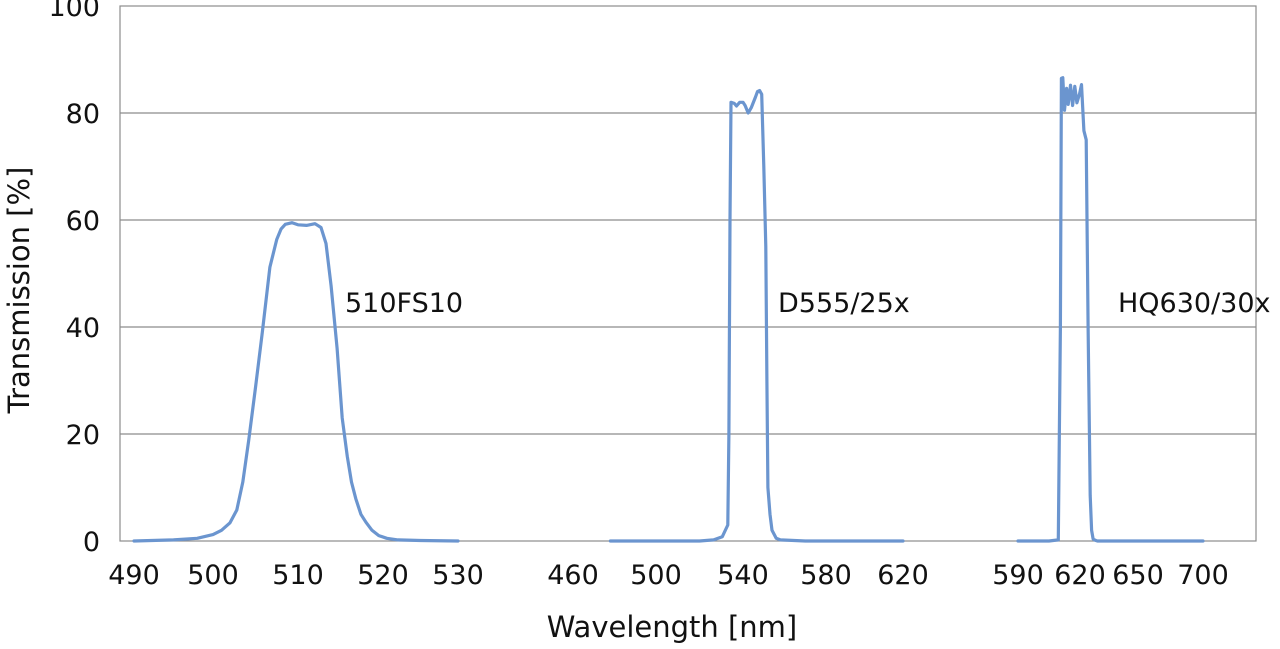 The height and width of the screenshot is (649, 1280). I want to click on series-label-0: 510FS10, so click(404, 303).